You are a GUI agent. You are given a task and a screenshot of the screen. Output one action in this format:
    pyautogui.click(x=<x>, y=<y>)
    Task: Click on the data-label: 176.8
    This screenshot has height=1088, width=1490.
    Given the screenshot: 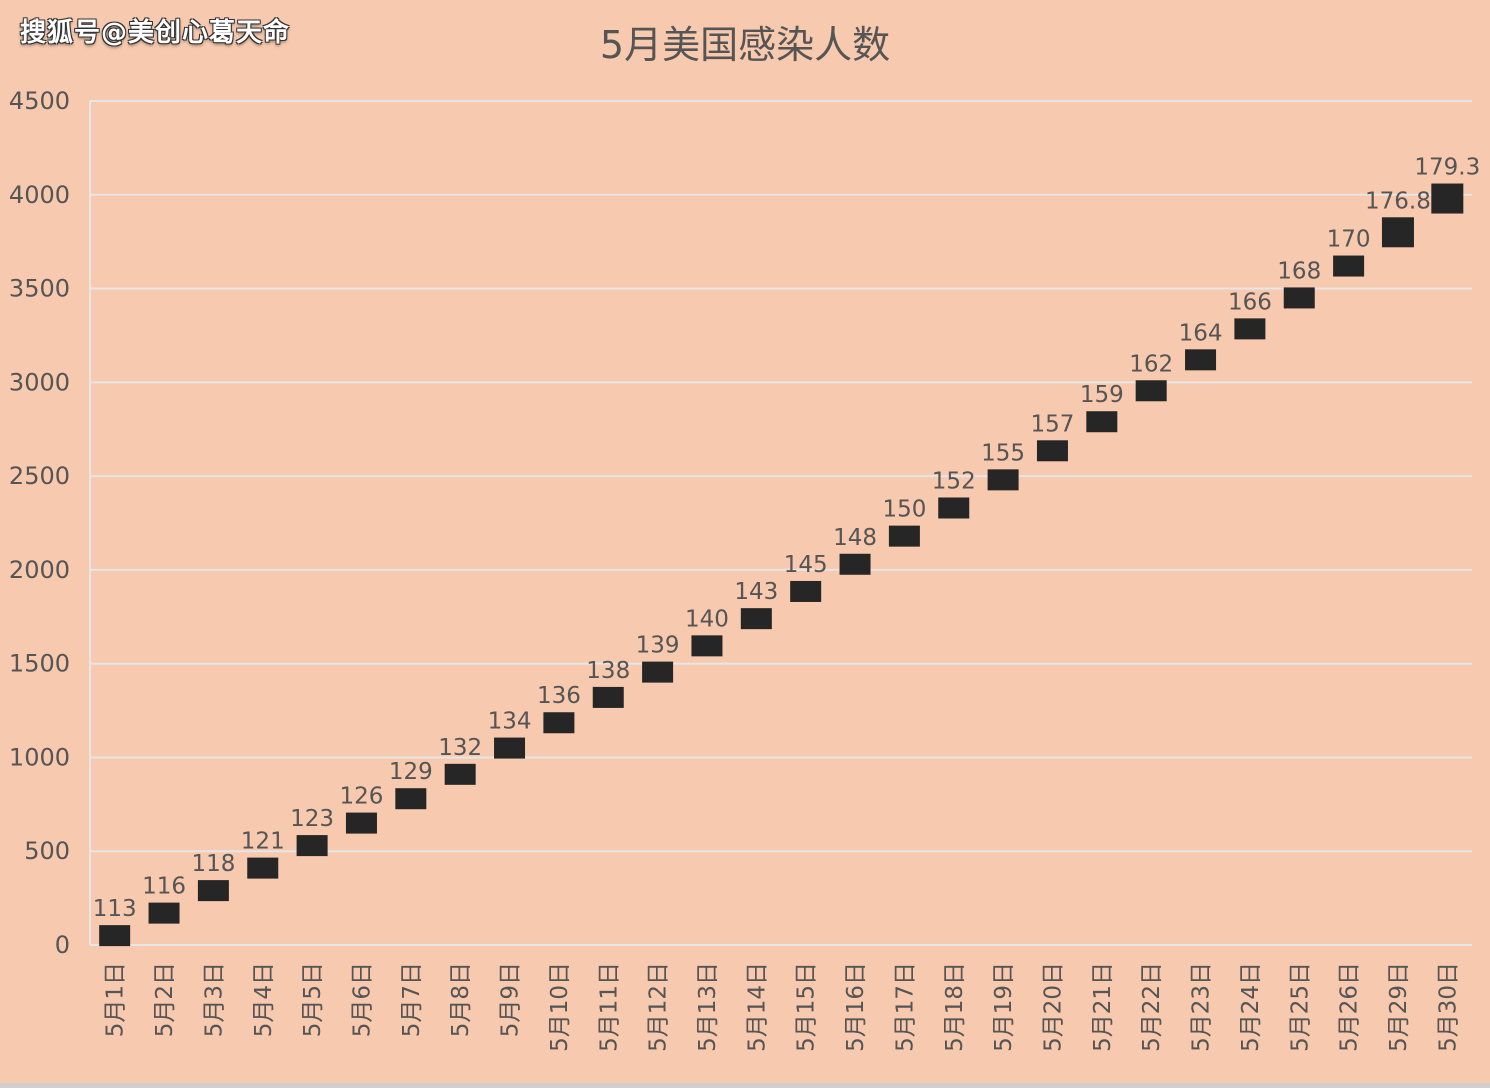 What is the action you would take?
    pyautogui.click(x=1398, y=201)
    